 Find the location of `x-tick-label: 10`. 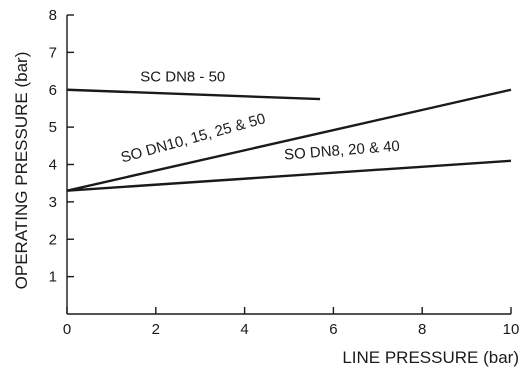

x-tick-label: 10 is located at coordinates (511, 329).